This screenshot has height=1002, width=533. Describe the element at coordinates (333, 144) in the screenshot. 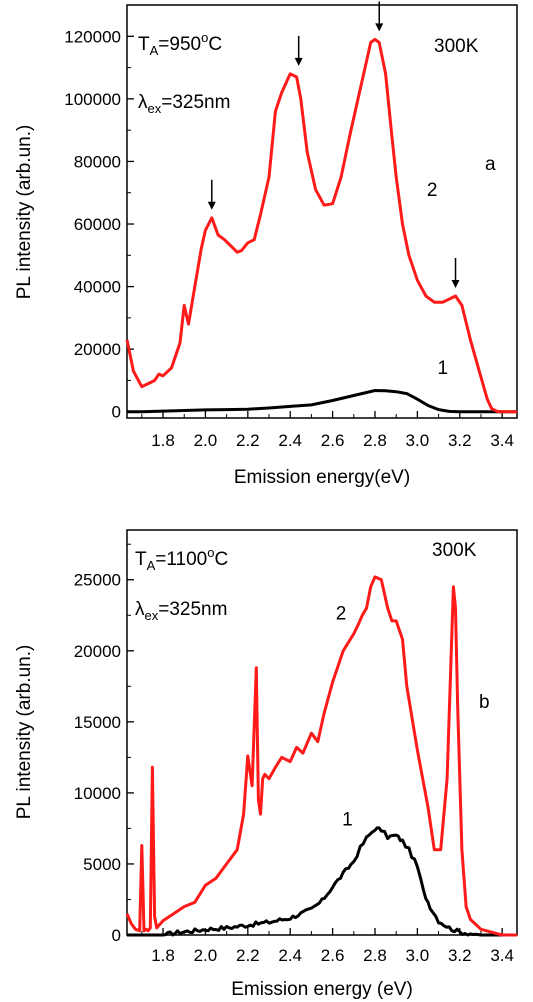

I see `arrows-a` at that location.